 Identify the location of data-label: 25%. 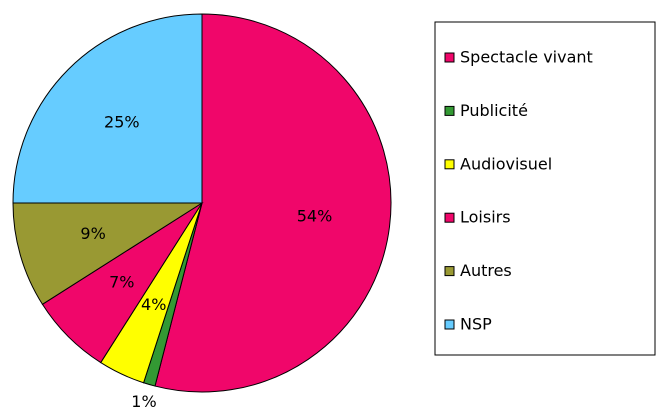
(122, 121).